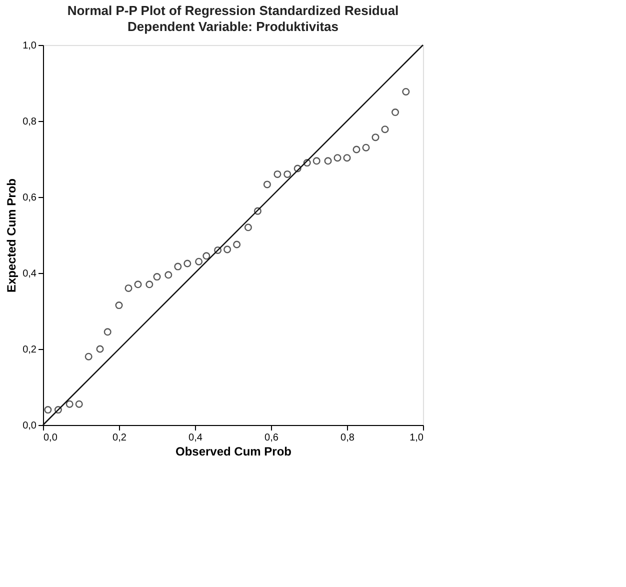 The width and height of the screenshot is (626, 587). I want to click on y-tick-label: 0,6, so click(29, 198).